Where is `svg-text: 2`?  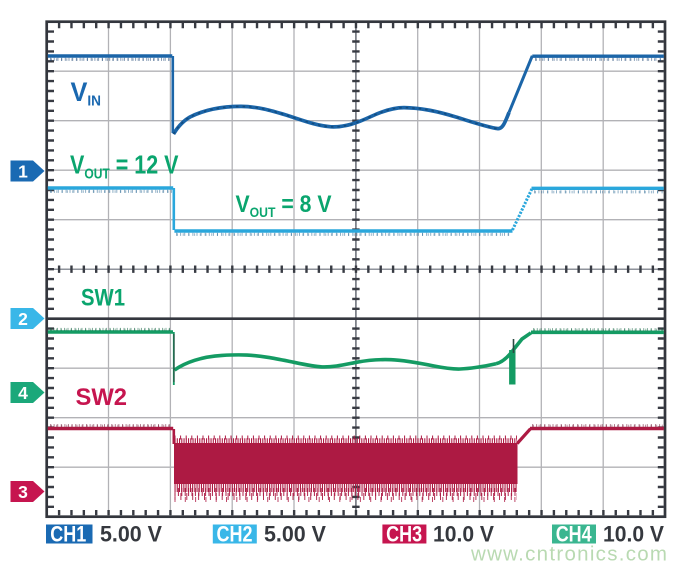
svg-text: 2 is located at coordinates (23, 319).